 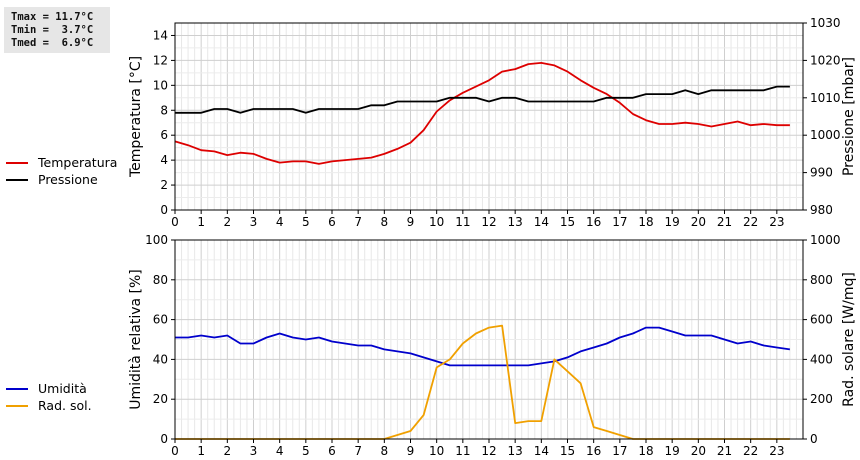 What do you see at coordinates (164, 110) in the screenshot?
I see `y-tick-label: 8` at bounding box center [164, 110].